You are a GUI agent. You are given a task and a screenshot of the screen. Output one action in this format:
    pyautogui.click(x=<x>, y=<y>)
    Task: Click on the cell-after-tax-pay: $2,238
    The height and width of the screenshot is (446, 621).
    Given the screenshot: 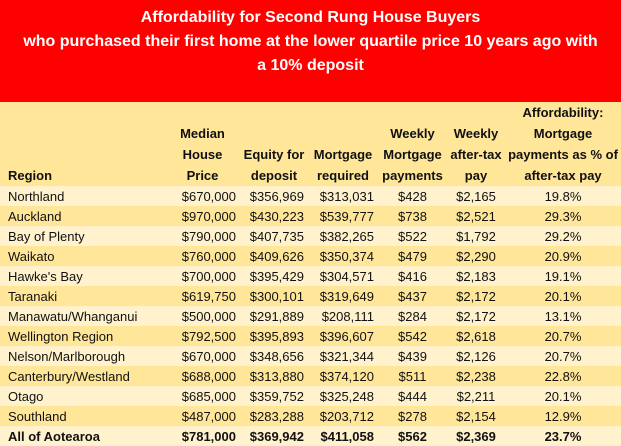 What is the action you would take?
    pyautogui.click(x=476, y=376)
    